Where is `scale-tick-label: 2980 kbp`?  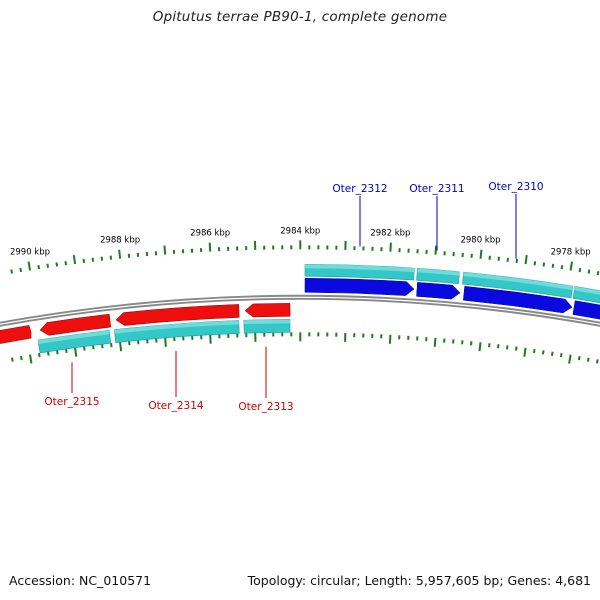
scale-tick-label: 2980 kbp is located at coordinates (480, 241).